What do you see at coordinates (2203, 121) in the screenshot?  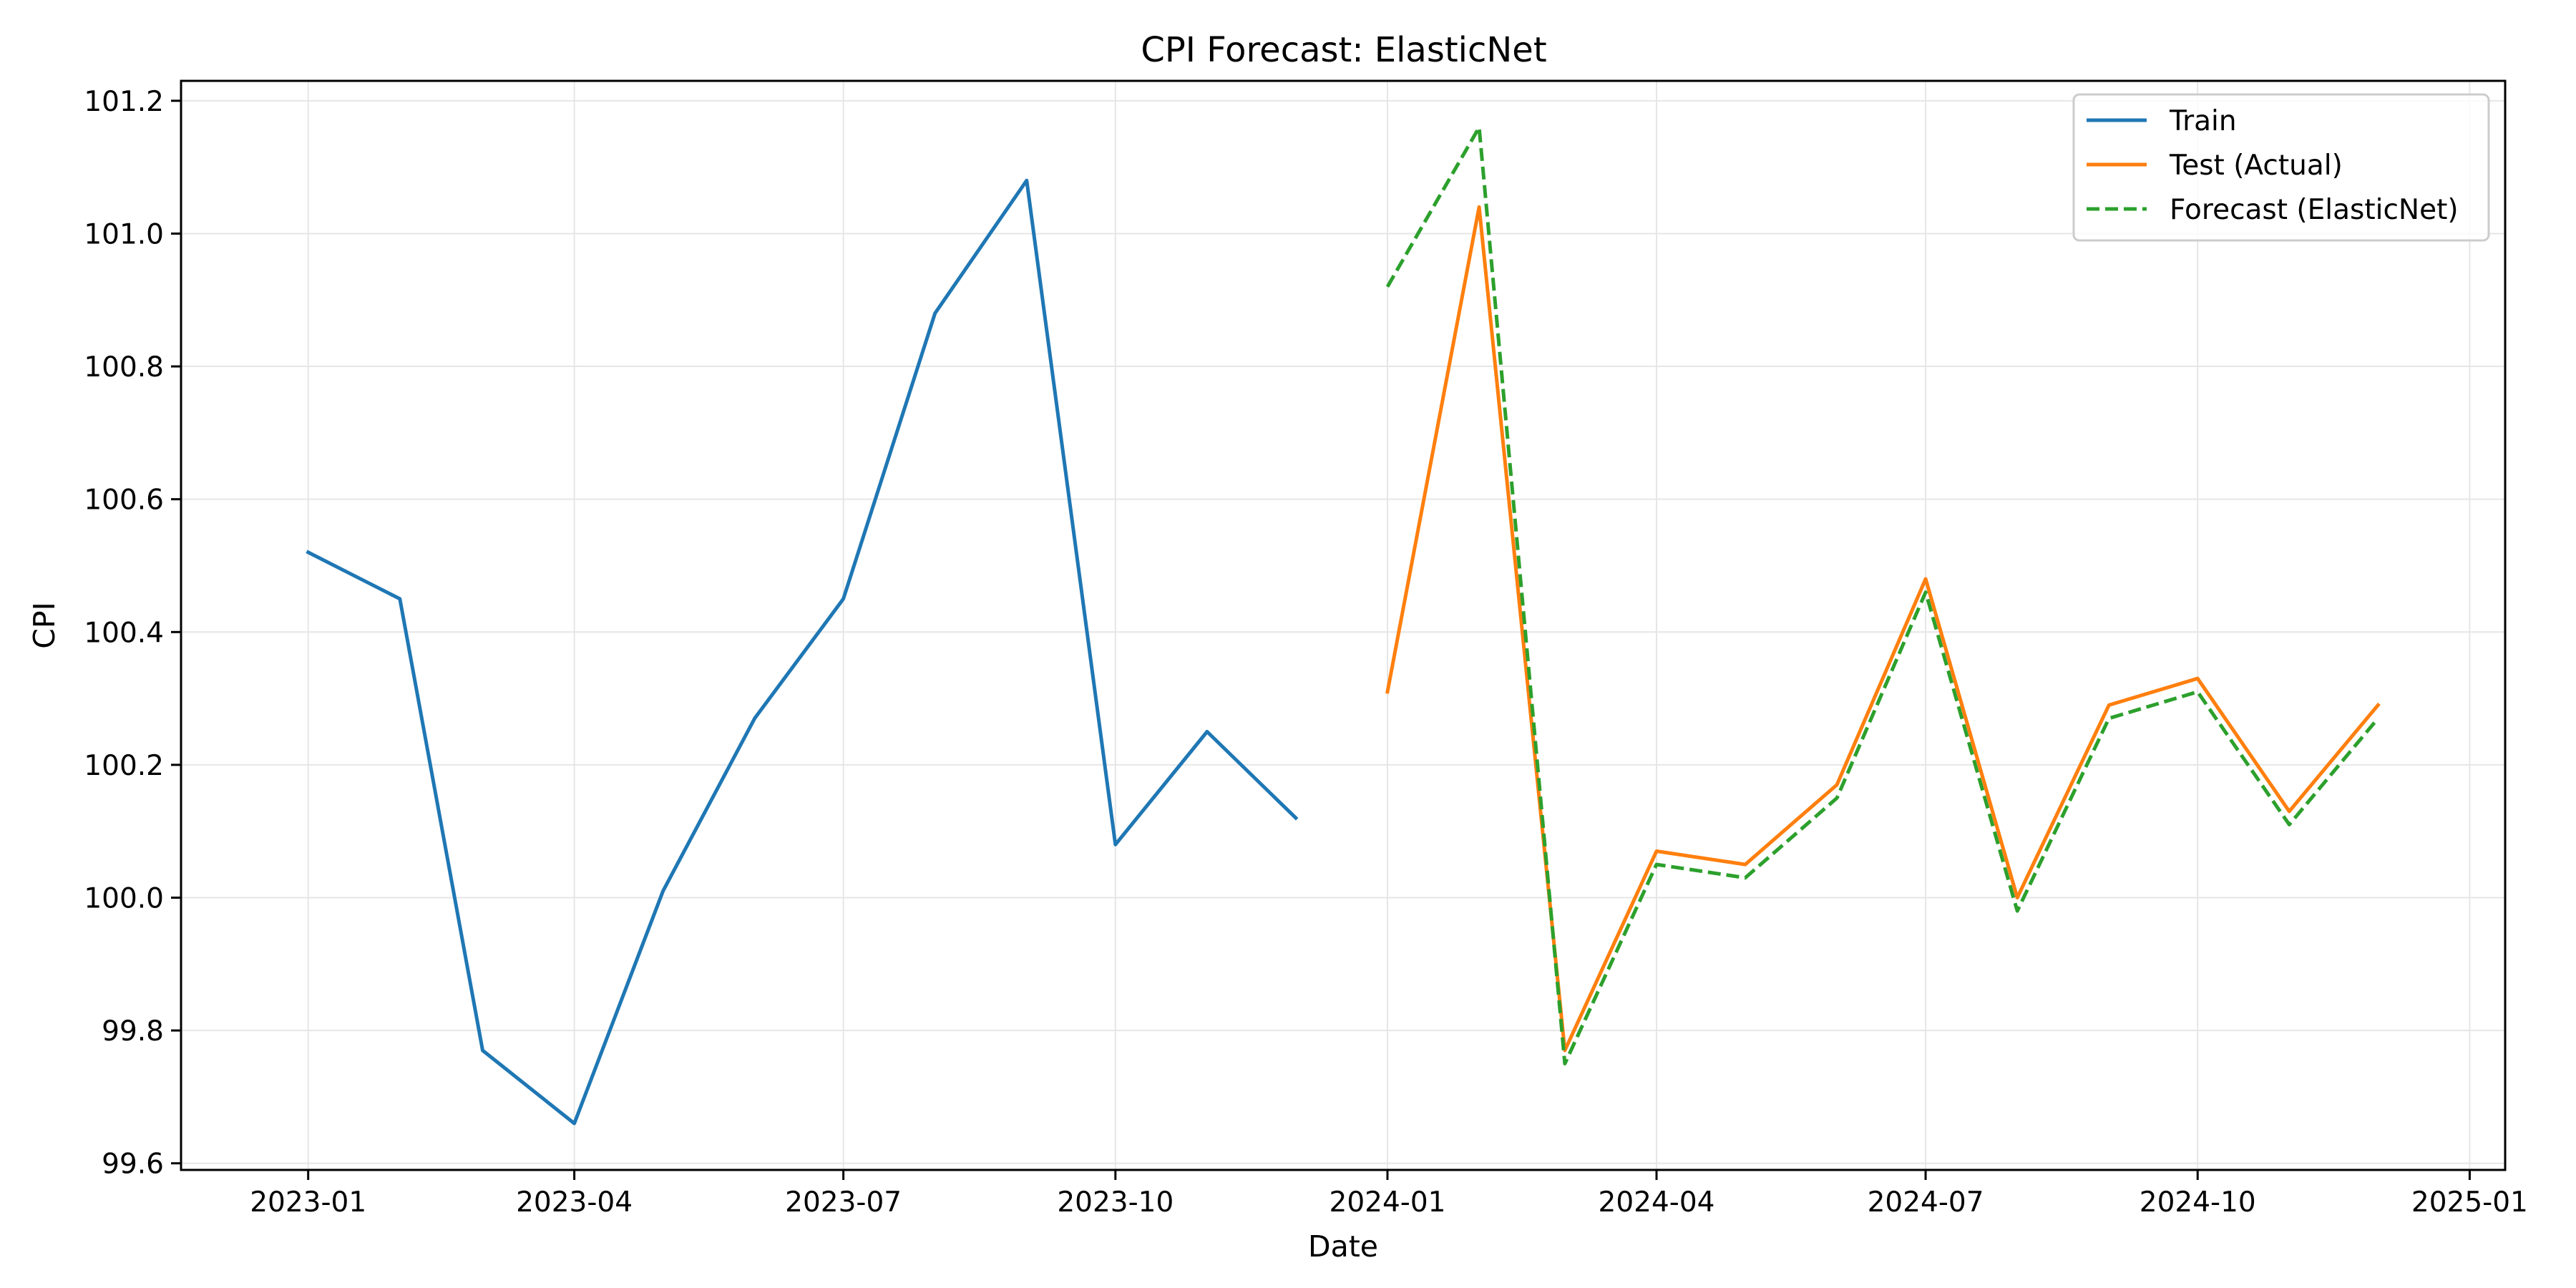 I see `legend-label-0: Train` at bounding box center [2203, 121].